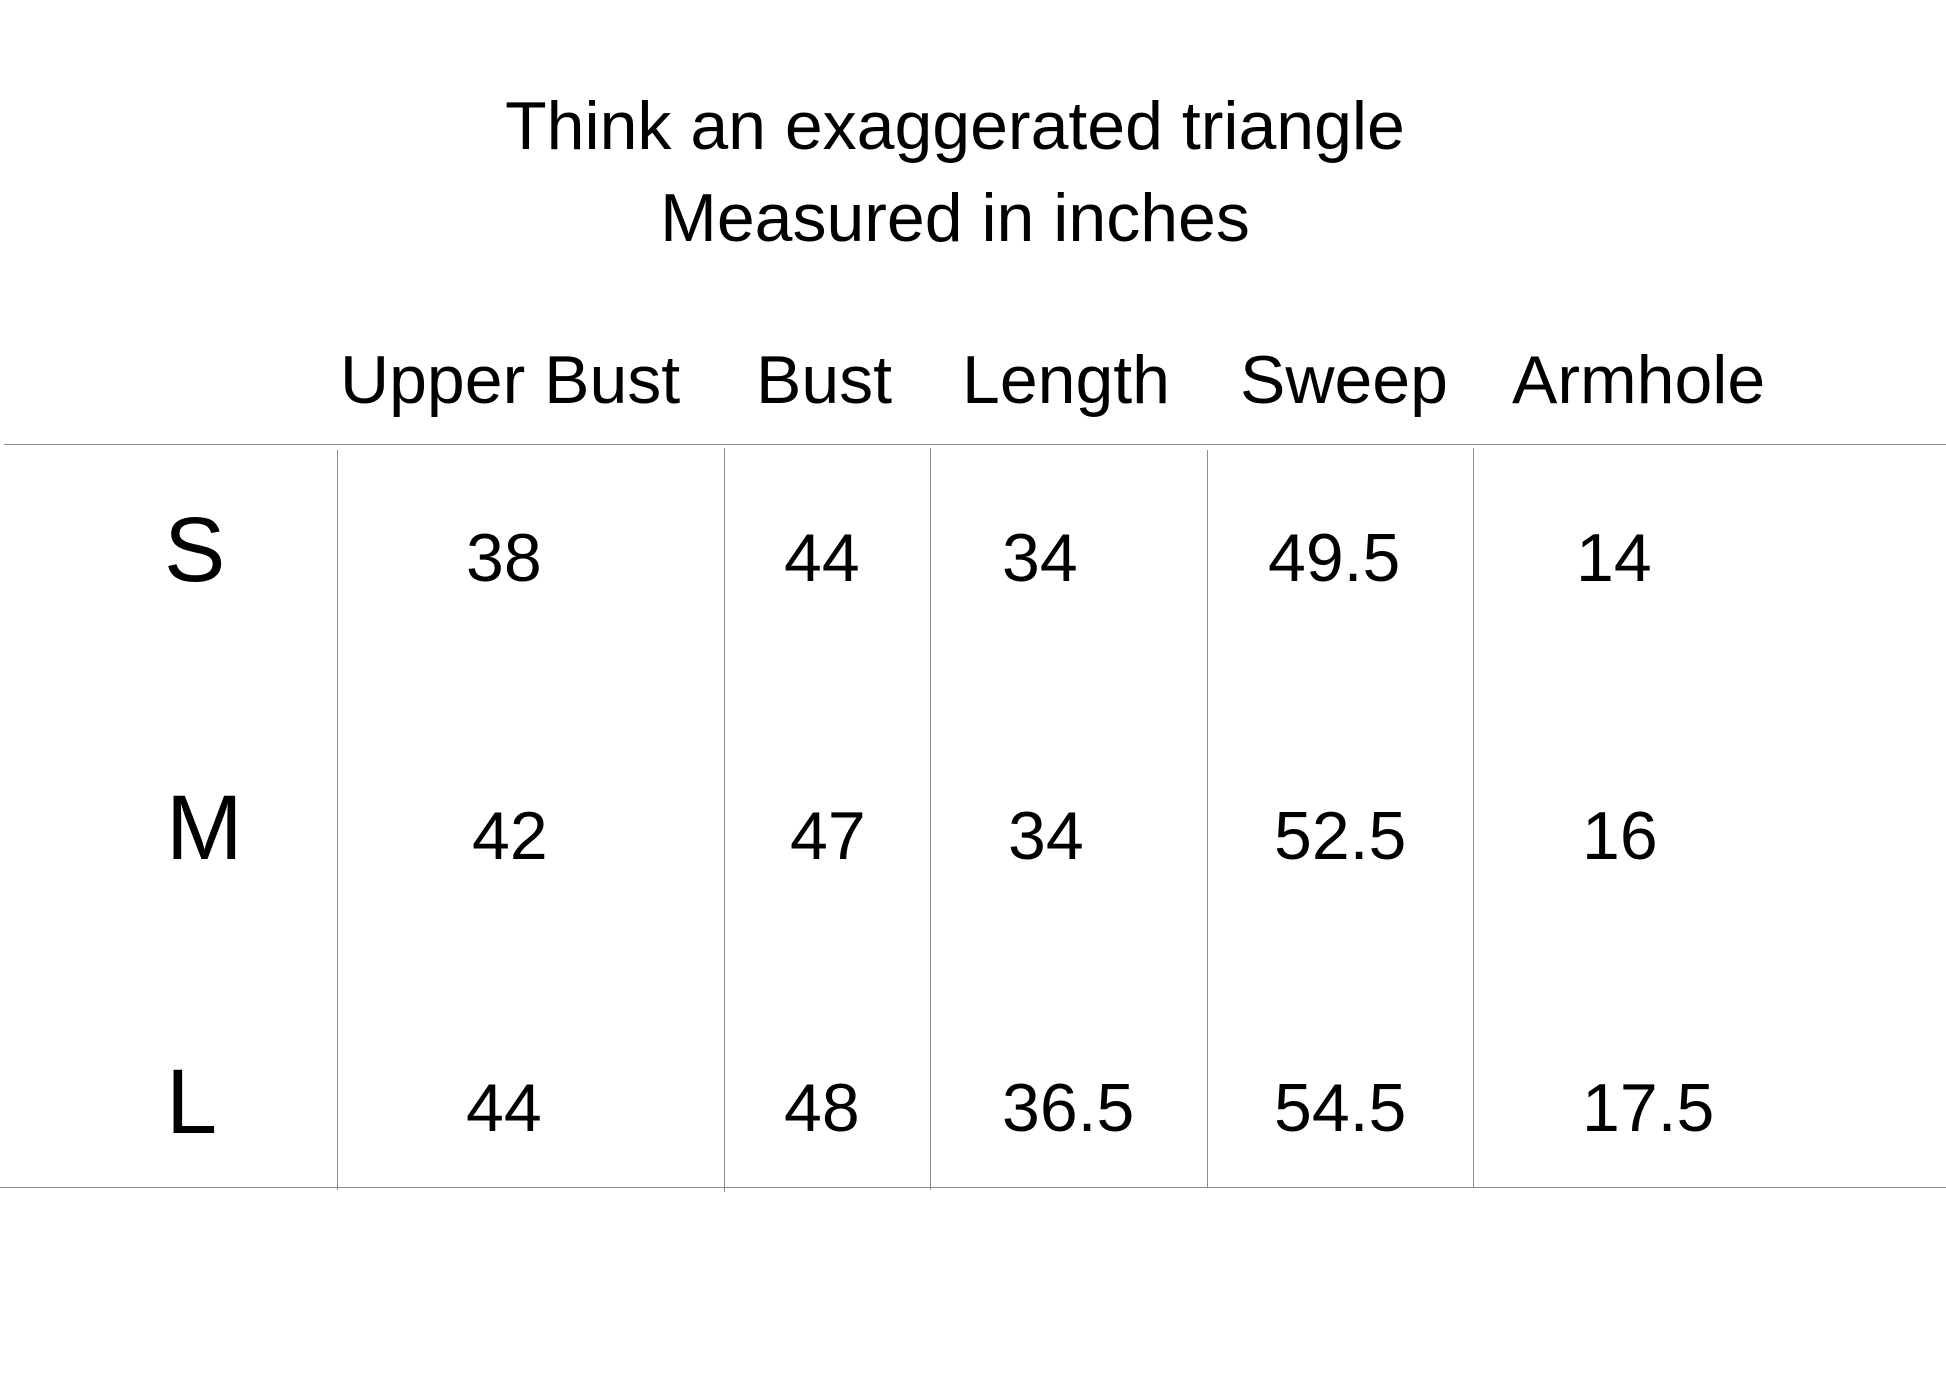 The height and width of the screenshot is (1390, 1946). What do you see at coordinates (1334, 558) in the screenshot?
I see `cell-s-sweep: 49.5` at bounding box center [1334, 558].